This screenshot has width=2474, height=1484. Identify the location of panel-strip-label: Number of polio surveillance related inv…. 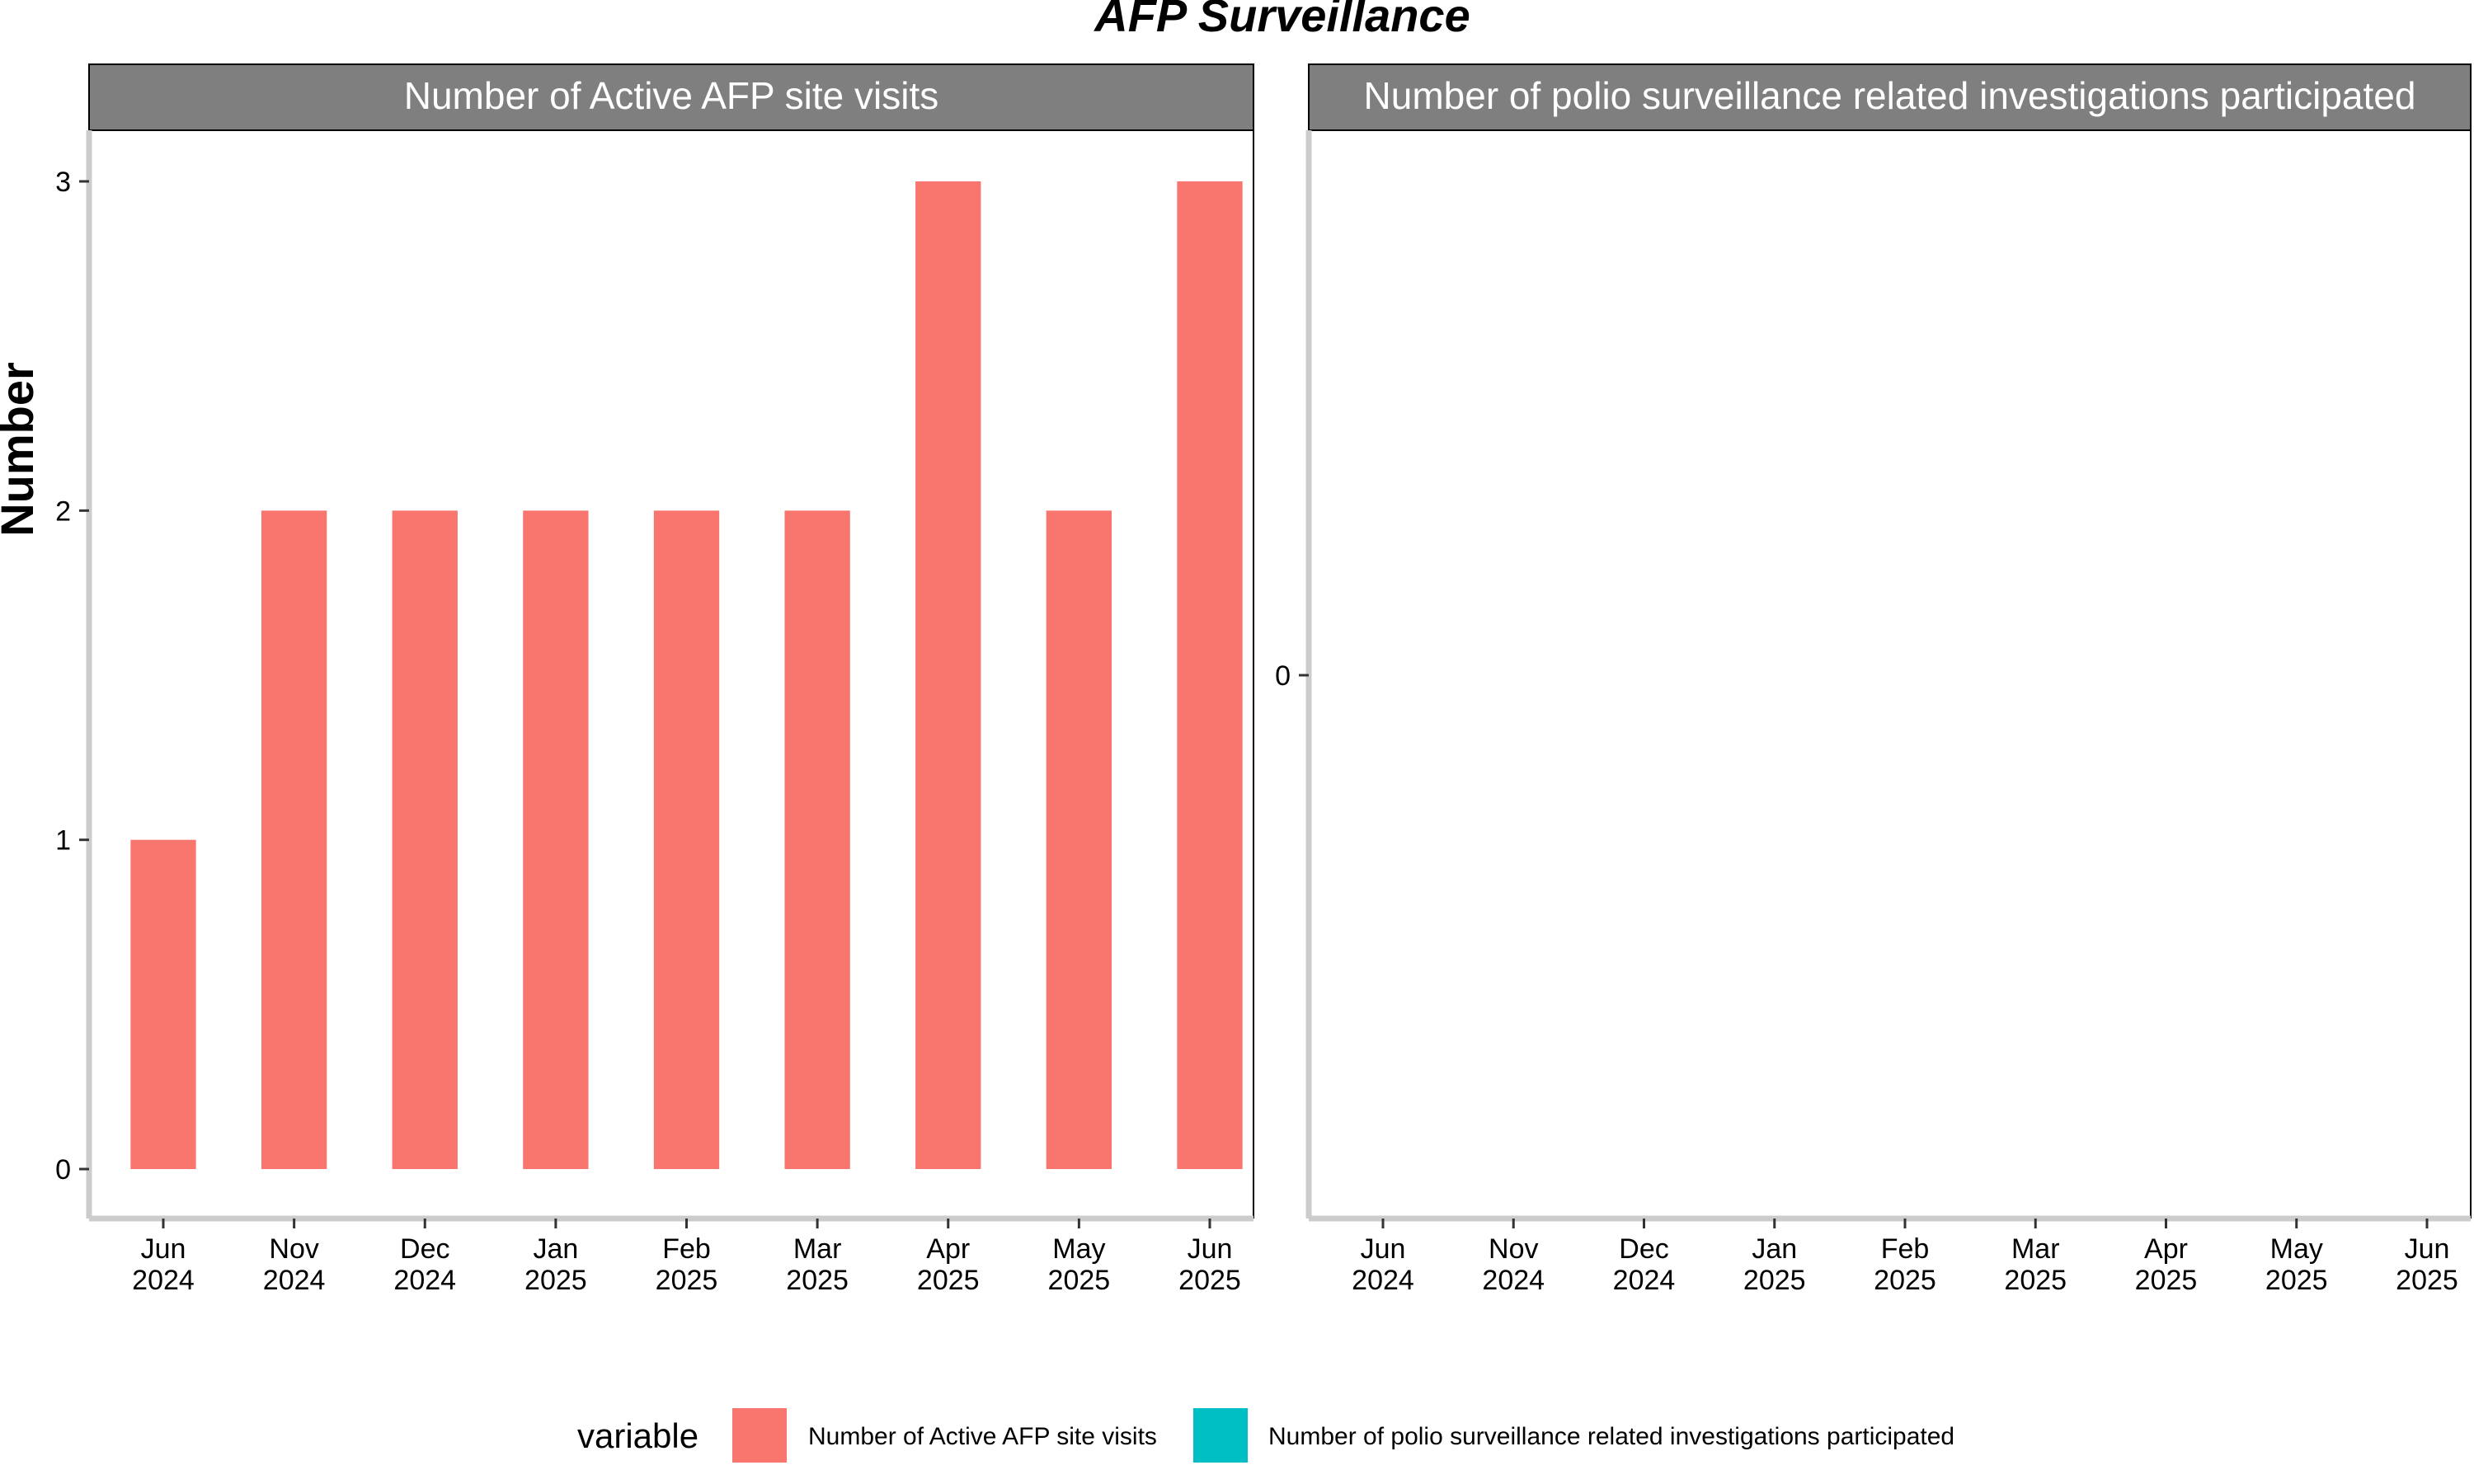
(1890, 95).